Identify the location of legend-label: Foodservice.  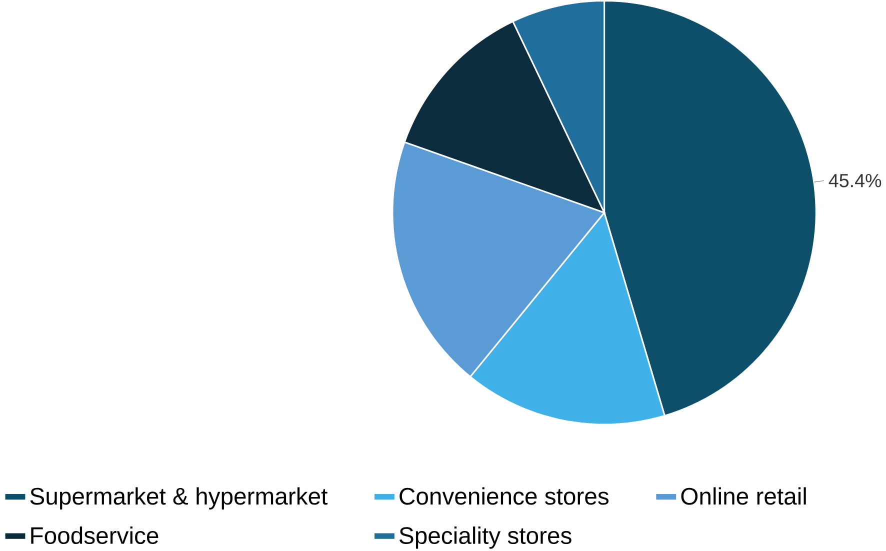
(94, 535).